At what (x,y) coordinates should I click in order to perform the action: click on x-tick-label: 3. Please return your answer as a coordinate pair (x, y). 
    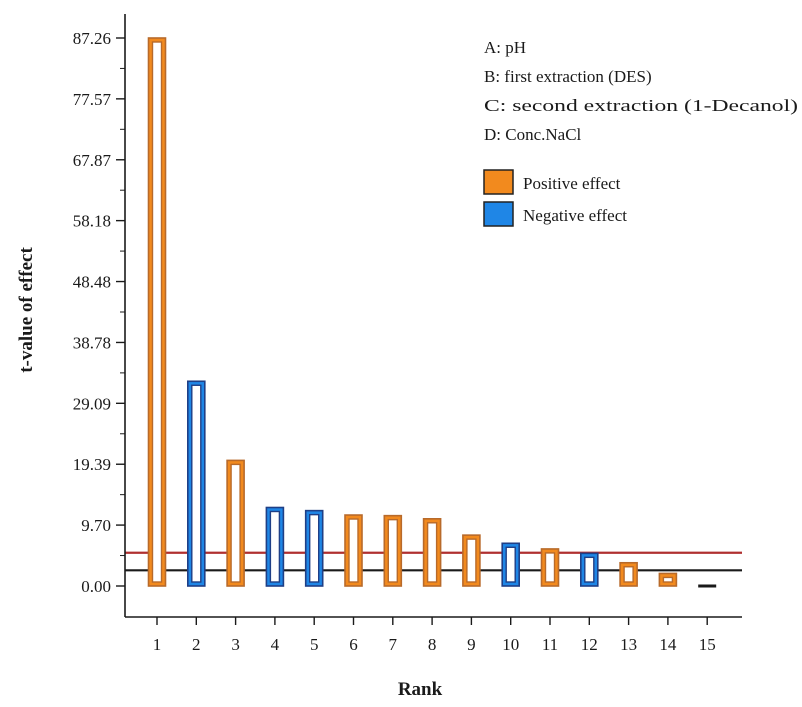
    Looking at the image, I should click on (235, 644).